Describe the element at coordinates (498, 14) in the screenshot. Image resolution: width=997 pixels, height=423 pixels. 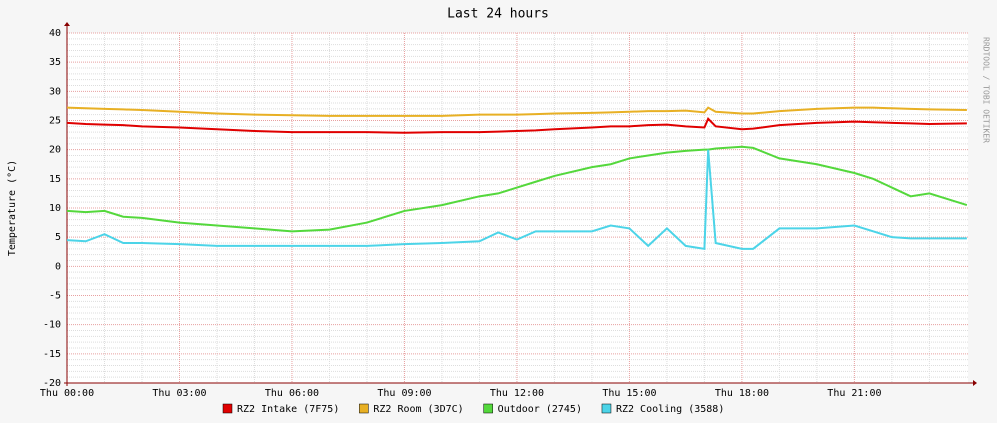
I see `chart-title: Last 24 hours` at that location.